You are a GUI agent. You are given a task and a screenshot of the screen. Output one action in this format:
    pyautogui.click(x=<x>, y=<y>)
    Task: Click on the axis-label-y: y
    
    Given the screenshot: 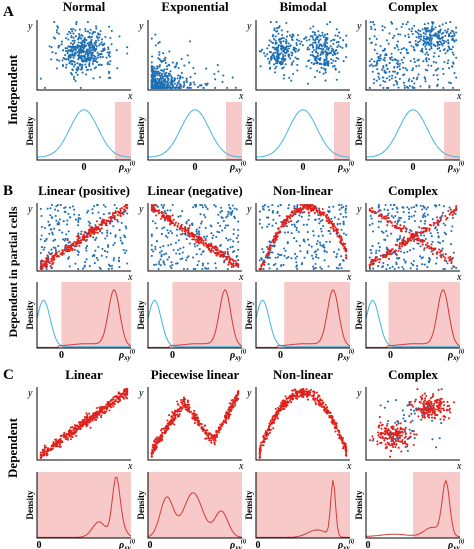 What is the action you would take?
    pyautogui.click(x=30, y=393)
    